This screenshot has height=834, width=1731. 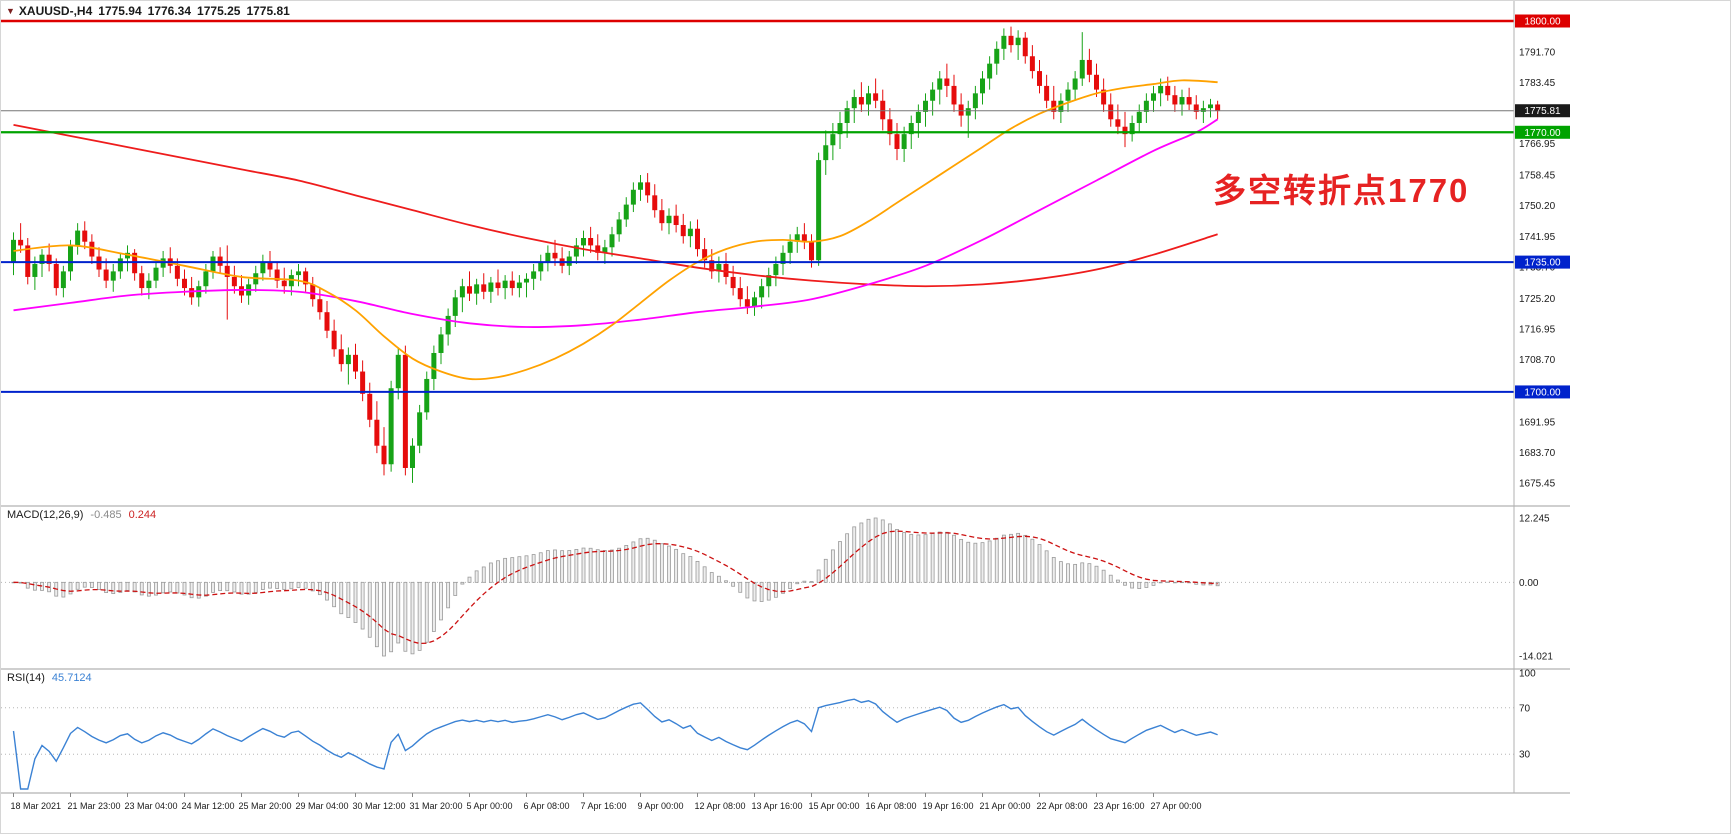 What do you see at coordinates (1341, 190) in the screenshot?
I see `chart-annotation-text: 多空转折点1770` at bounding box center [1341, 190].